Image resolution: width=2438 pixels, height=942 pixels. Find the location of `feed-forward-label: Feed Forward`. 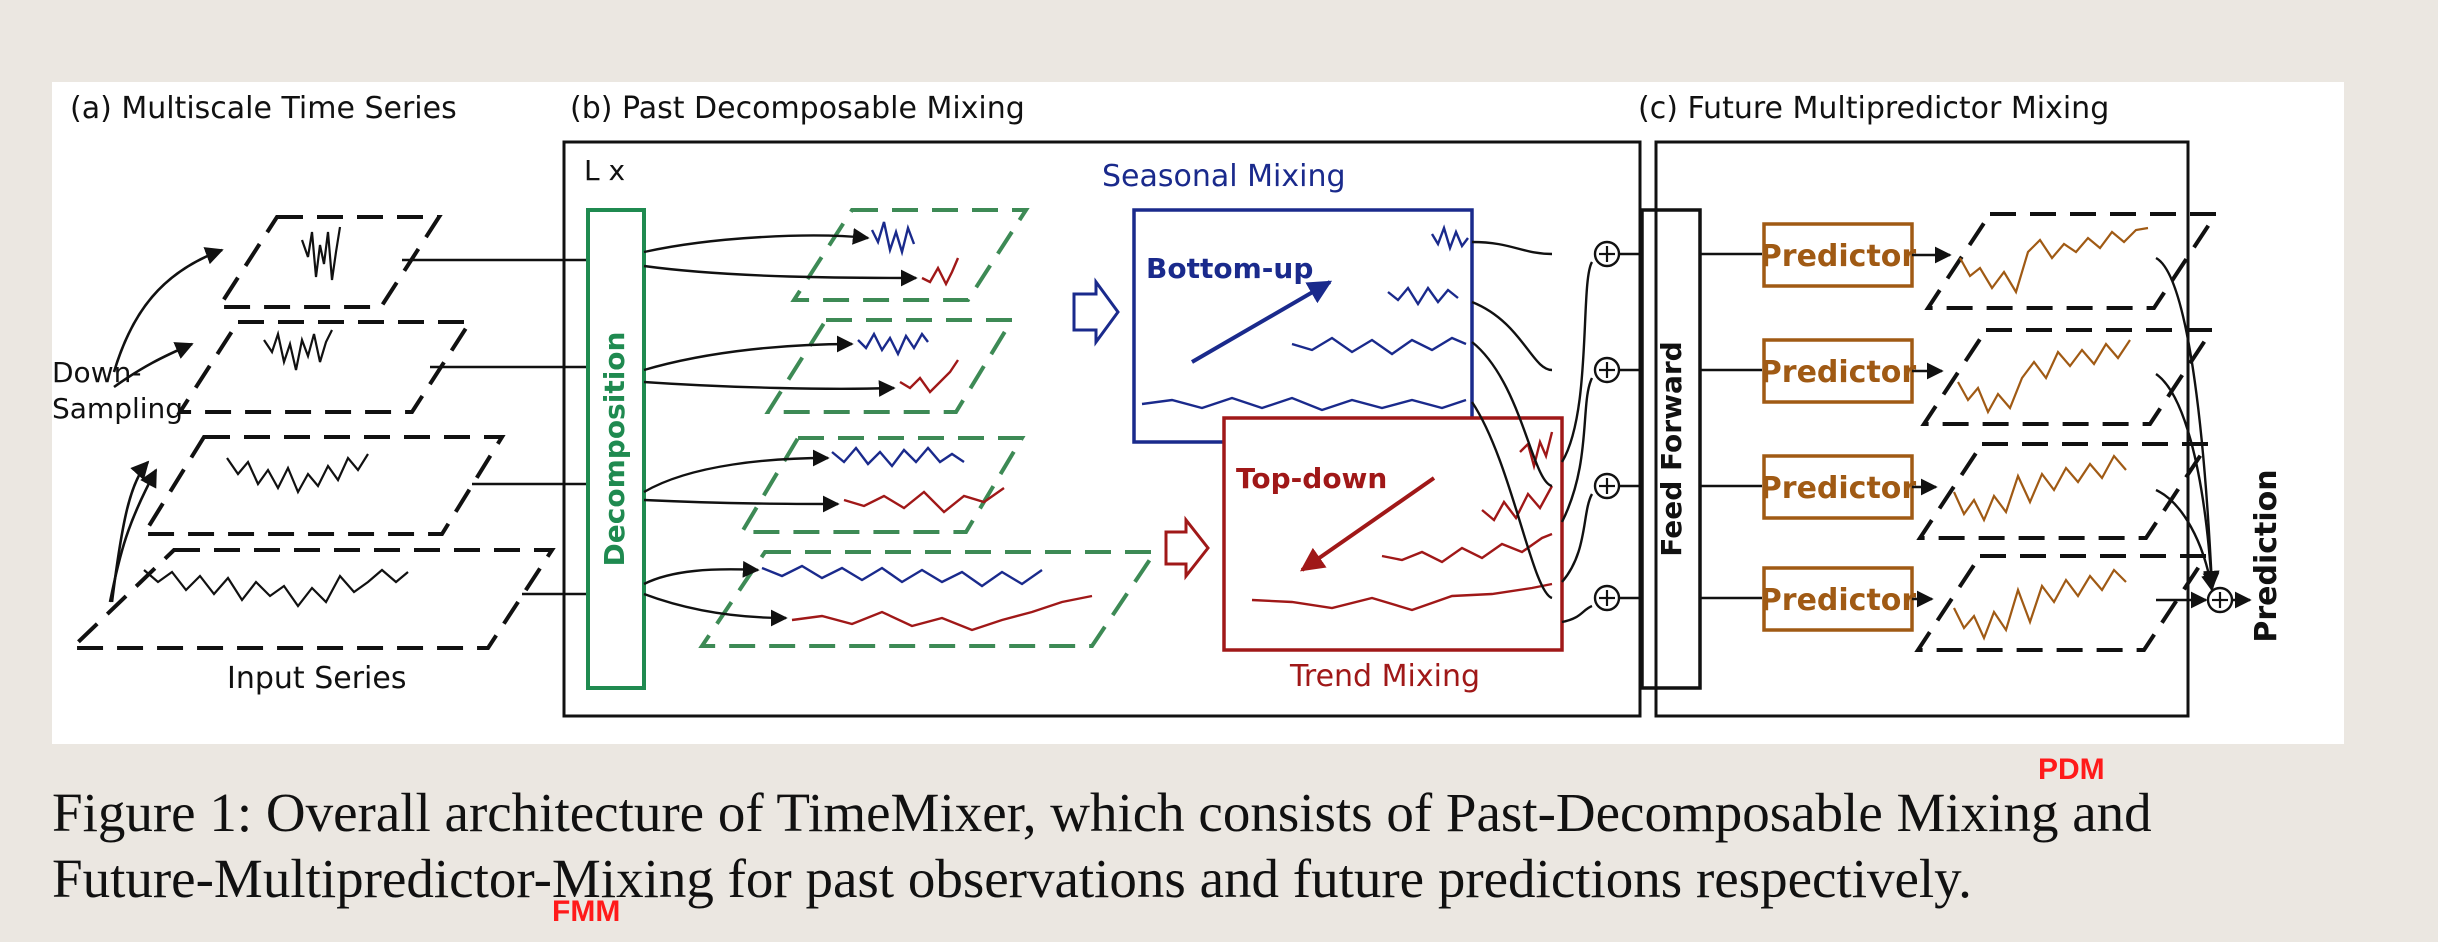

feed-forward-label: Feed Forward is located at coordinates (1671, 448).